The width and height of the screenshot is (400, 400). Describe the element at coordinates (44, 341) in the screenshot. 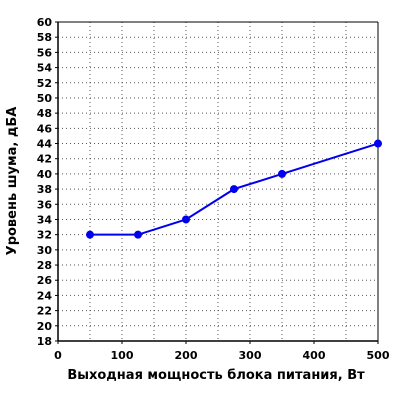

I see `y-tick-label: 18` at that location.